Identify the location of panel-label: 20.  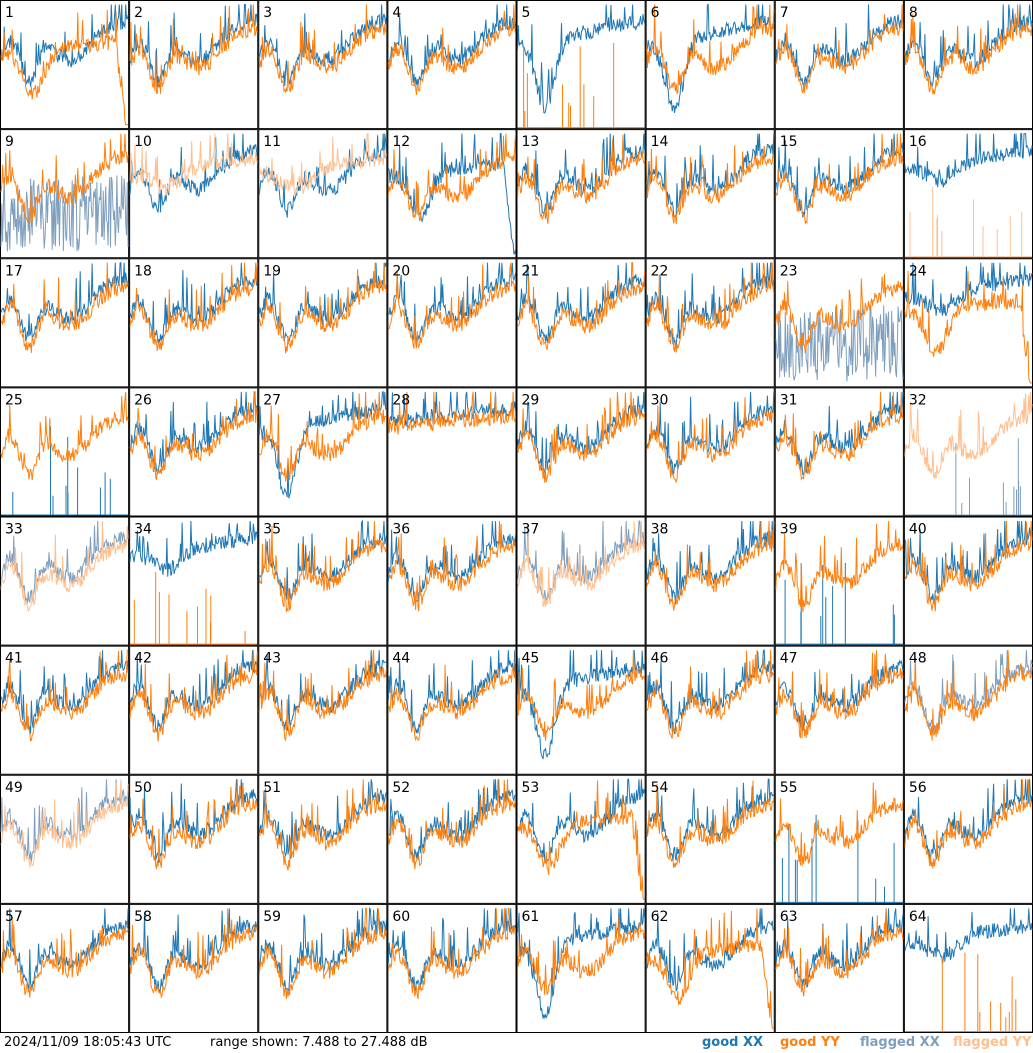
(401, 271).